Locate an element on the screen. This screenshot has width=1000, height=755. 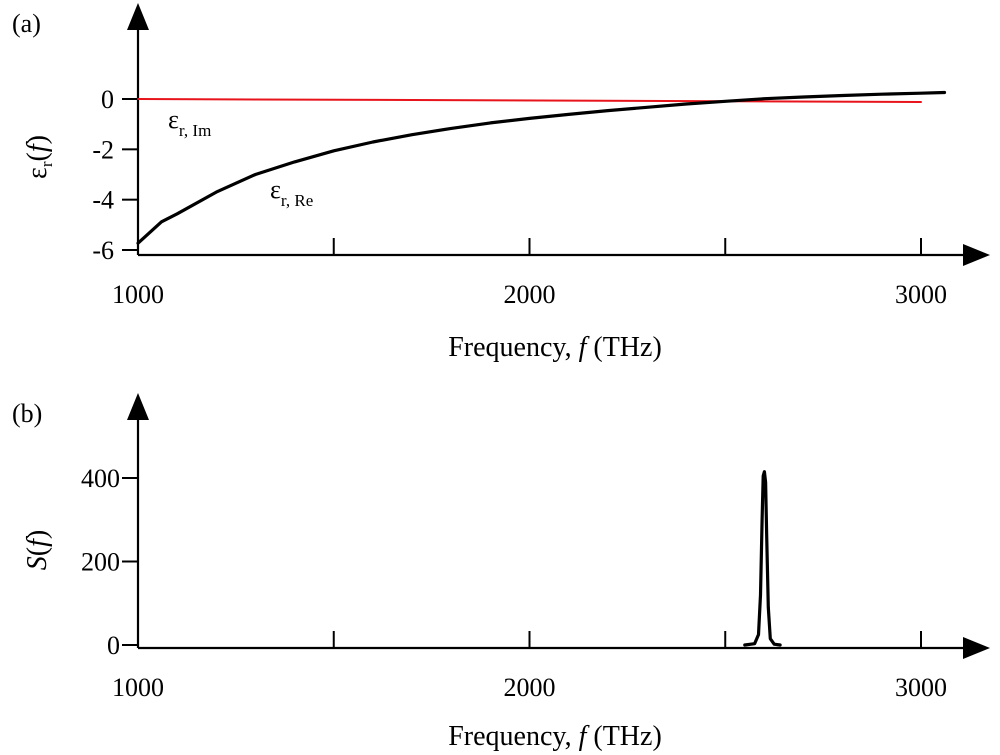
y-tick-label: 400 is located at coordinates (100, 478).